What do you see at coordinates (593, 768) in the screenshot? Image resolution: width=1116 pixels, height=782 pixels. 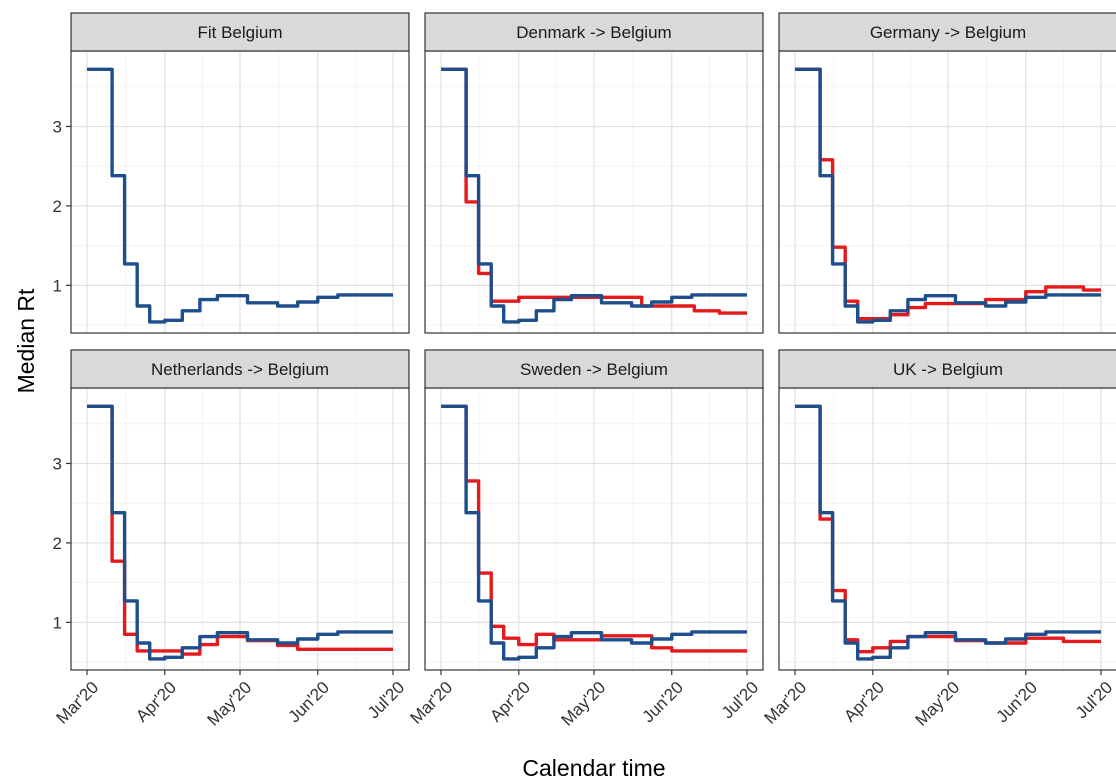 I see `x-axis-title: Calendar time` at bounding box center [593, 768].